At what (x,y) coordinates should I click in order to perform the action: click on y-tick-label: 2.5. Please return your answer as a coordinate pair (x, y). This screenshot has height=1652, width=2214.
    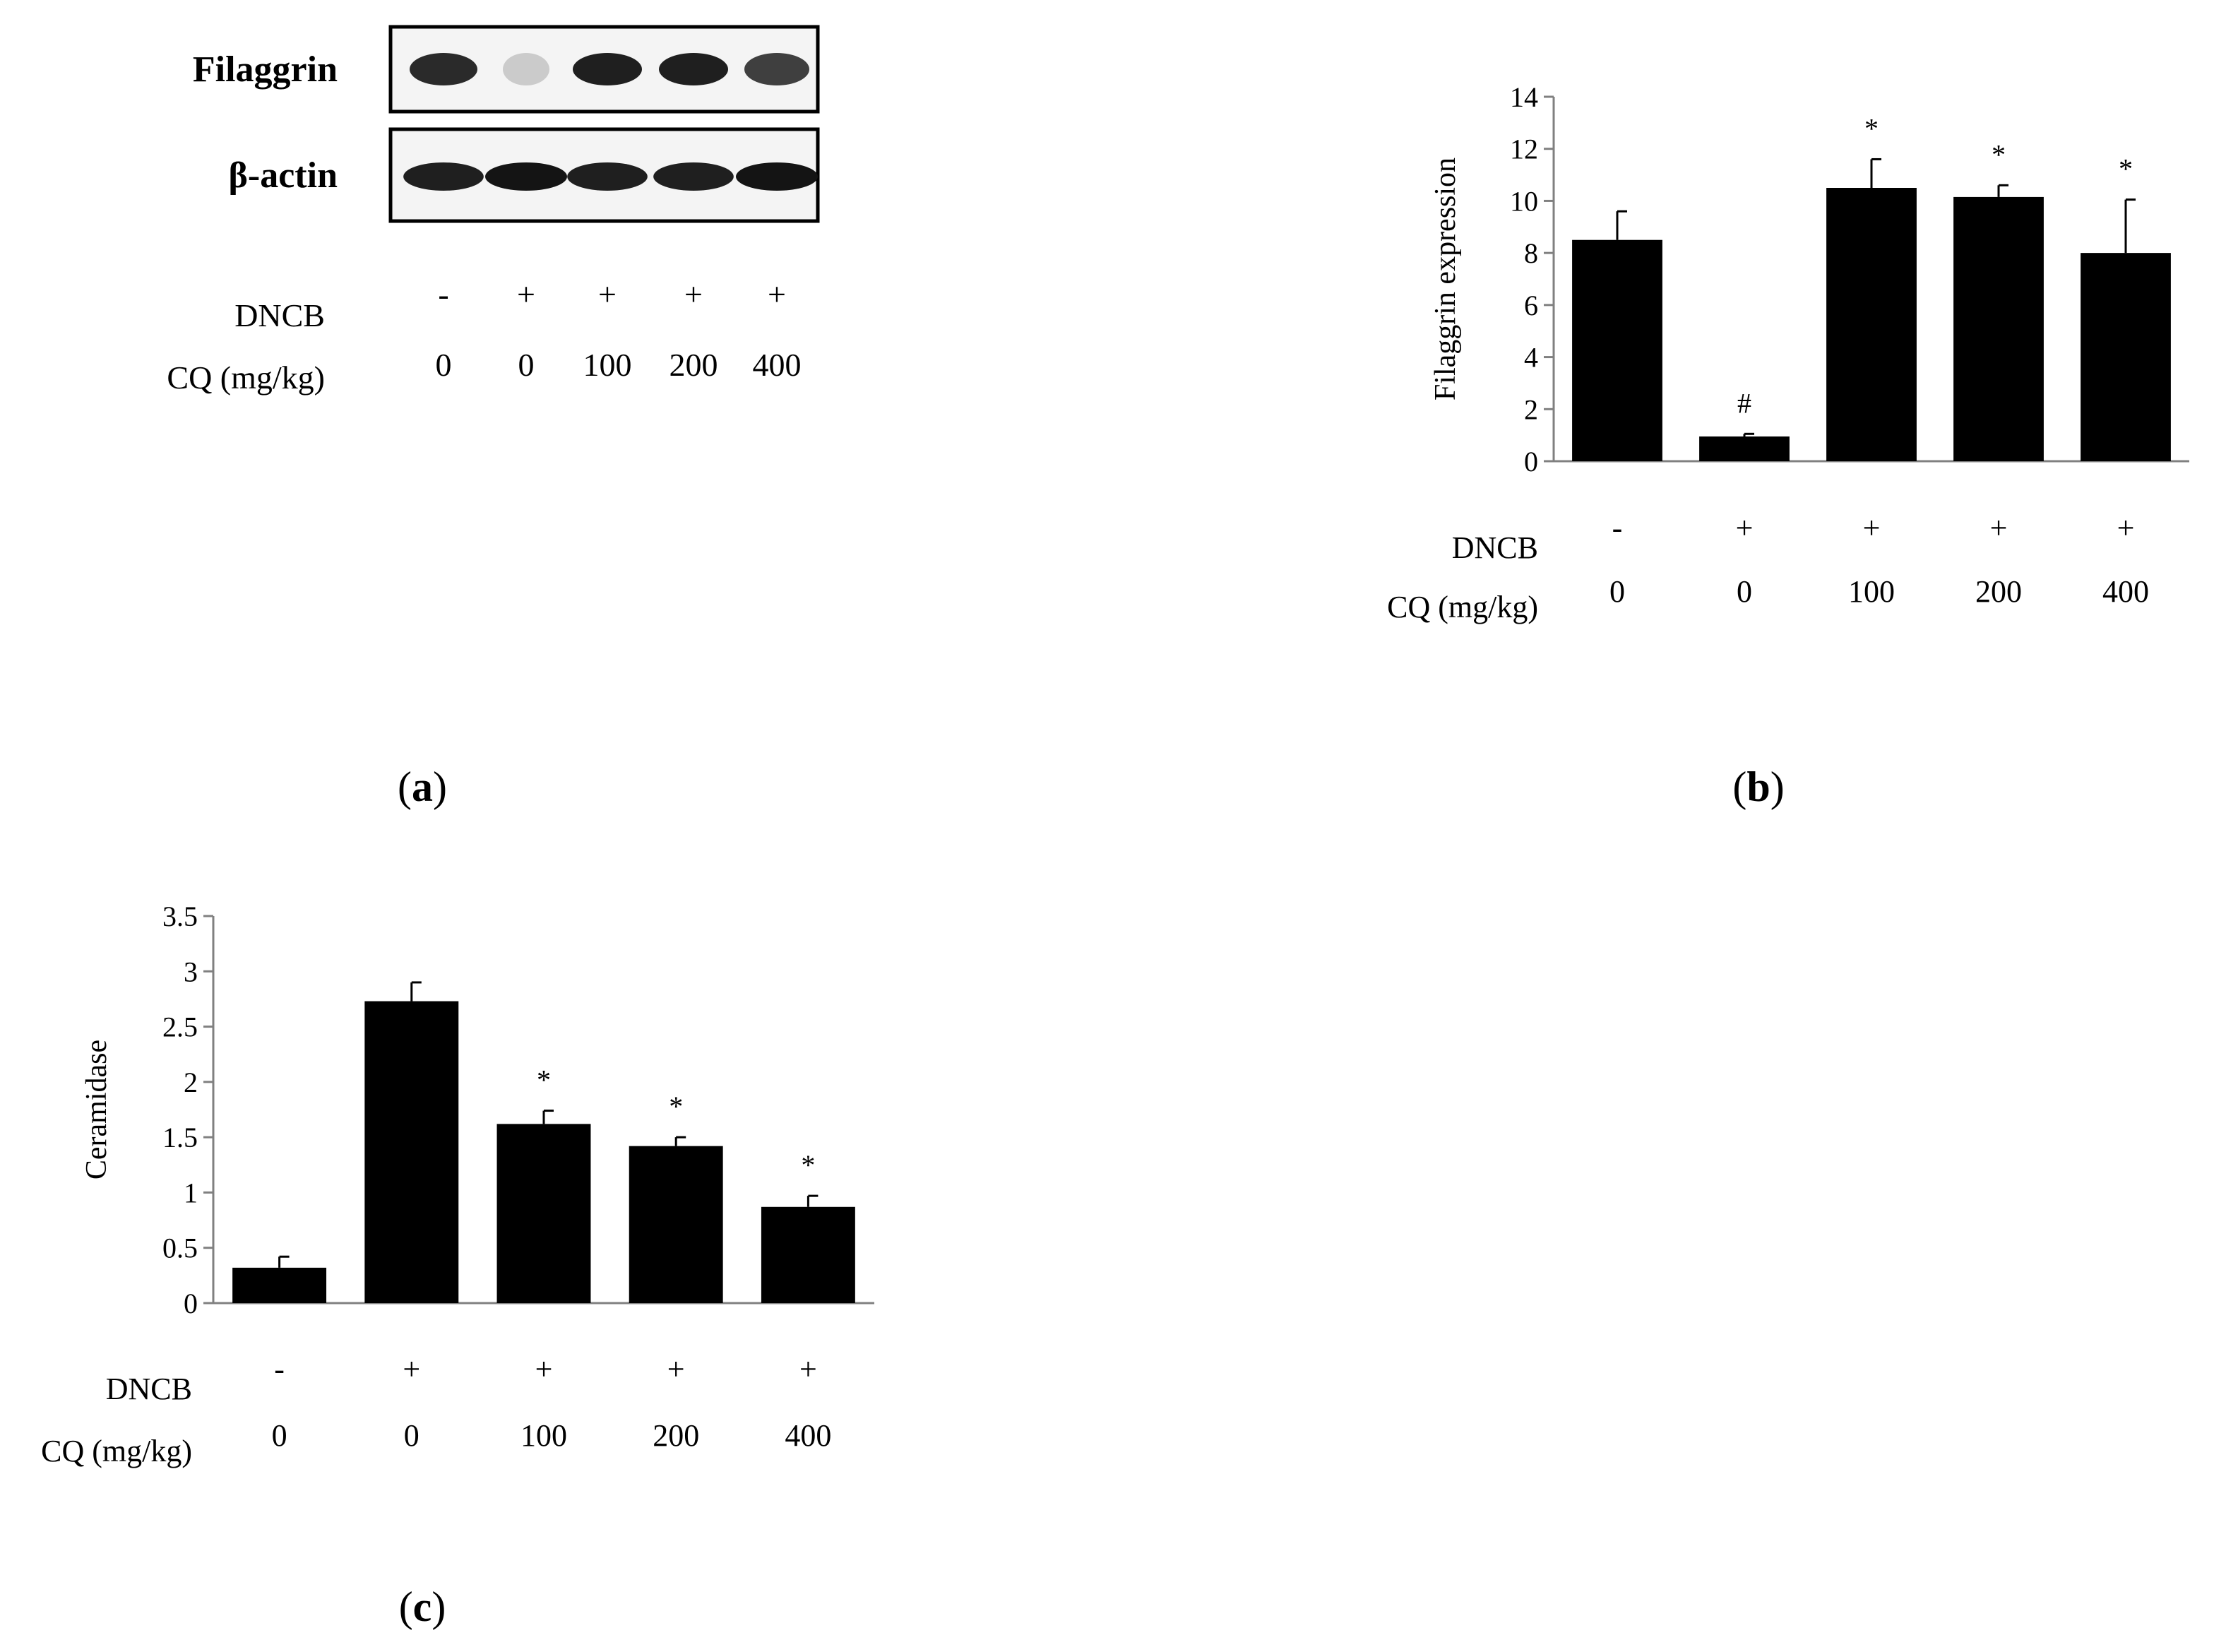
    Looking at the image, I should click on (180, 1027).